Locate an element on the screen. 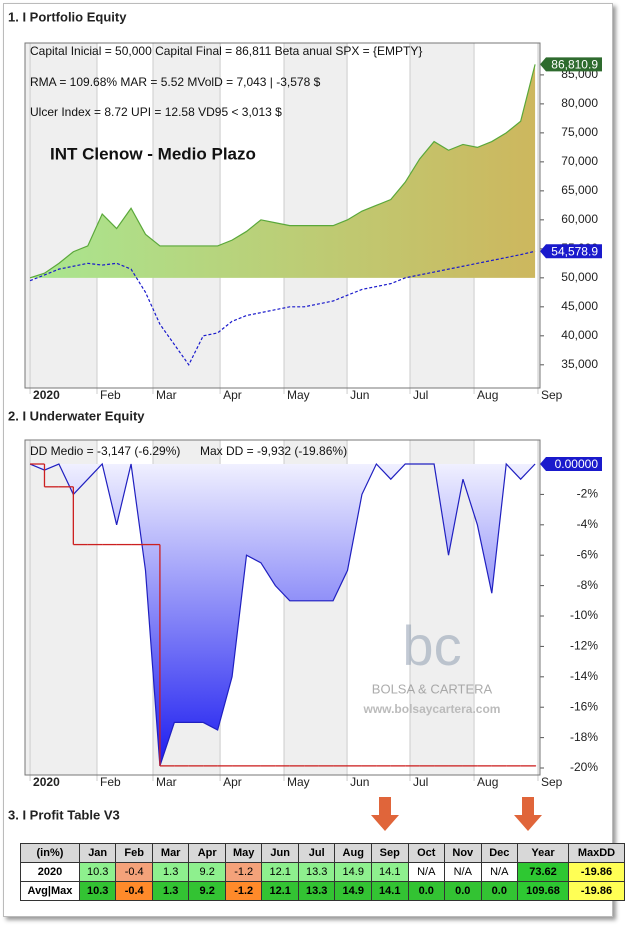 This screenshot has height=926, width=625. y-tick-label: 50,000 is located at coordinates (579, 277).